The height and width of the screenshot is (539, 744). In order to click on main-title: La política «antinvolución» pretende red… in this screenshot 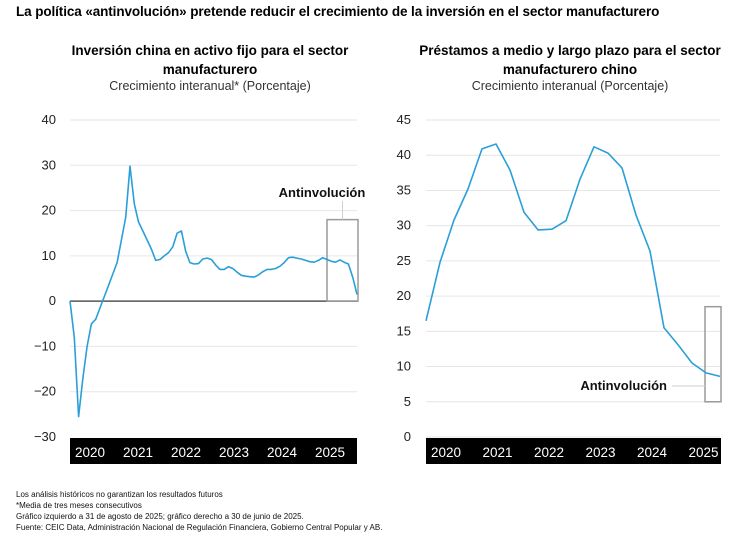, I will do `click(338, 11)`.